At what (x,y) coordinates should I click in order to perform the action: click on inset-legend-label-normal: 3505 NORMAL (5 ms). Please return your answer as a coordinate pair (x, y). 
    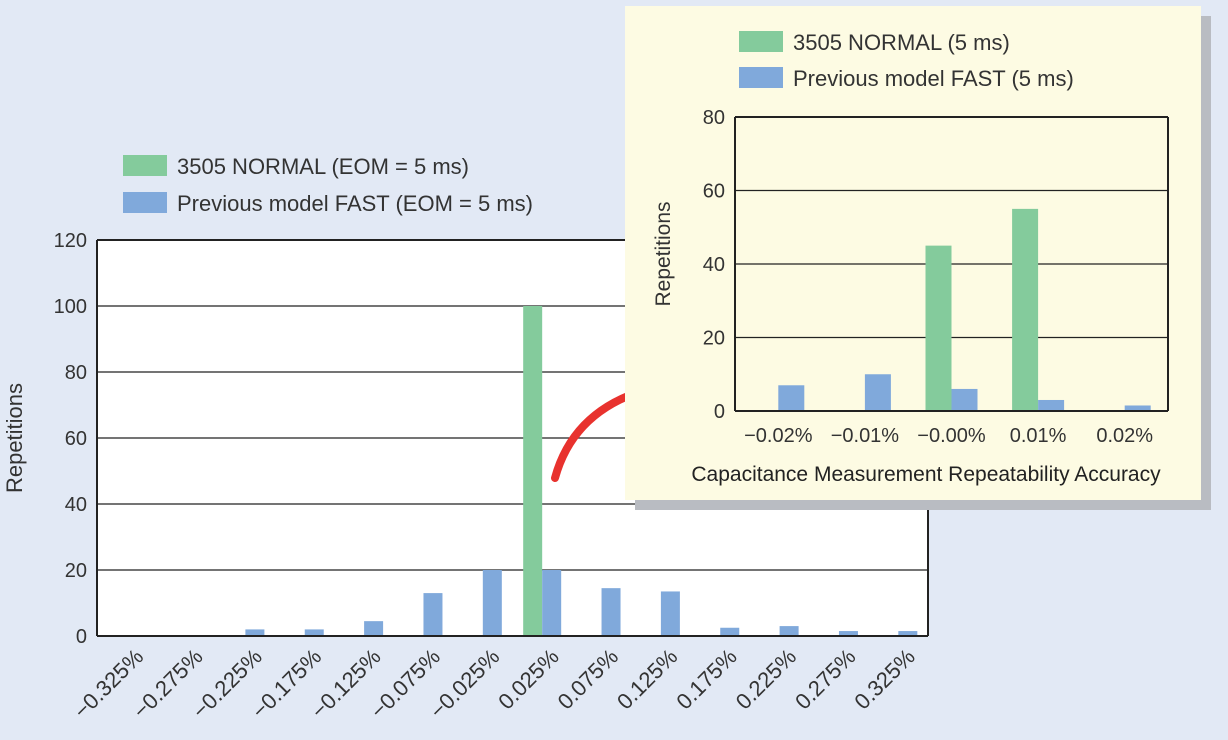
    Looking at the image, I should click on (901, 42).